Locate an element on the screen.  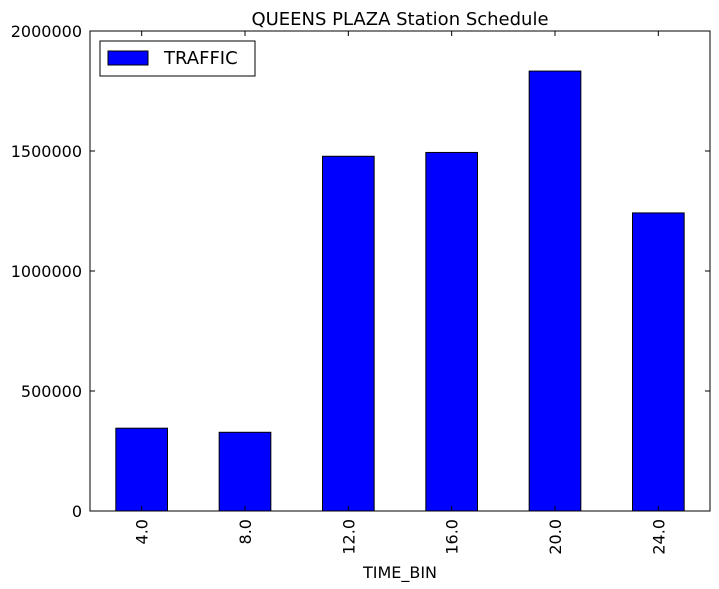
x-tick-label: 24.0 is located at coordinates (658, 537).